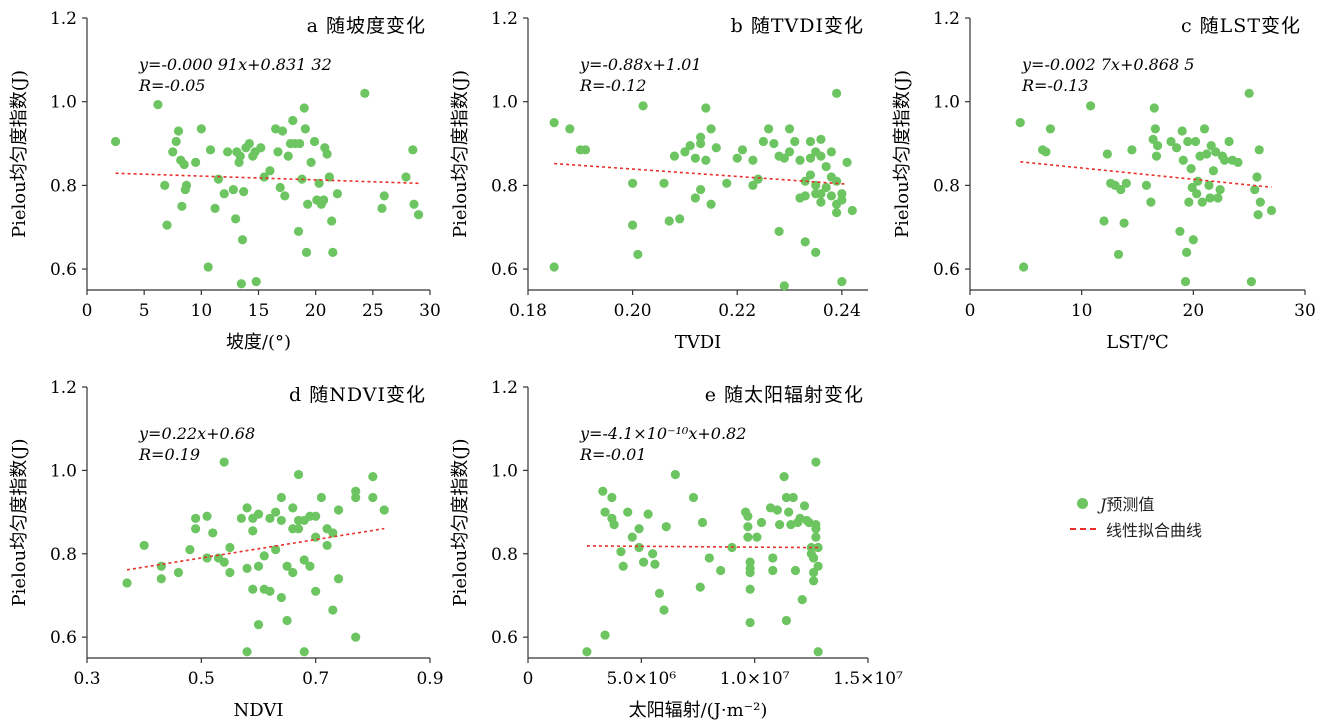 The width and height of the screenshot is (1337, 726). Describe the element at coordinates (202, 311) in the screenshot. I see `x-tick-label: 10` at that location.